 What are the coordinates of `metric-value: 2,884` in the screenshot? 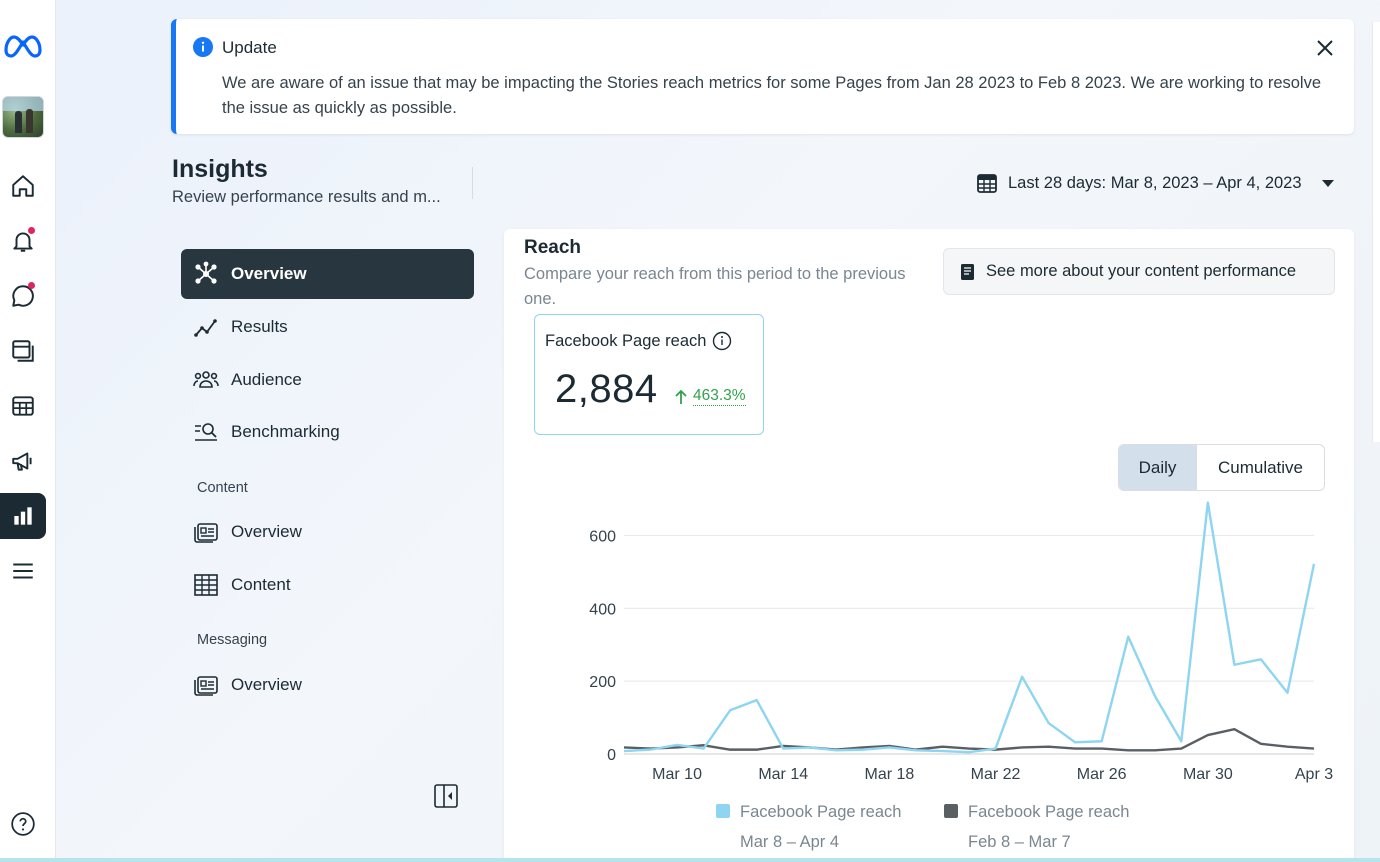 It's located at (606, 389).